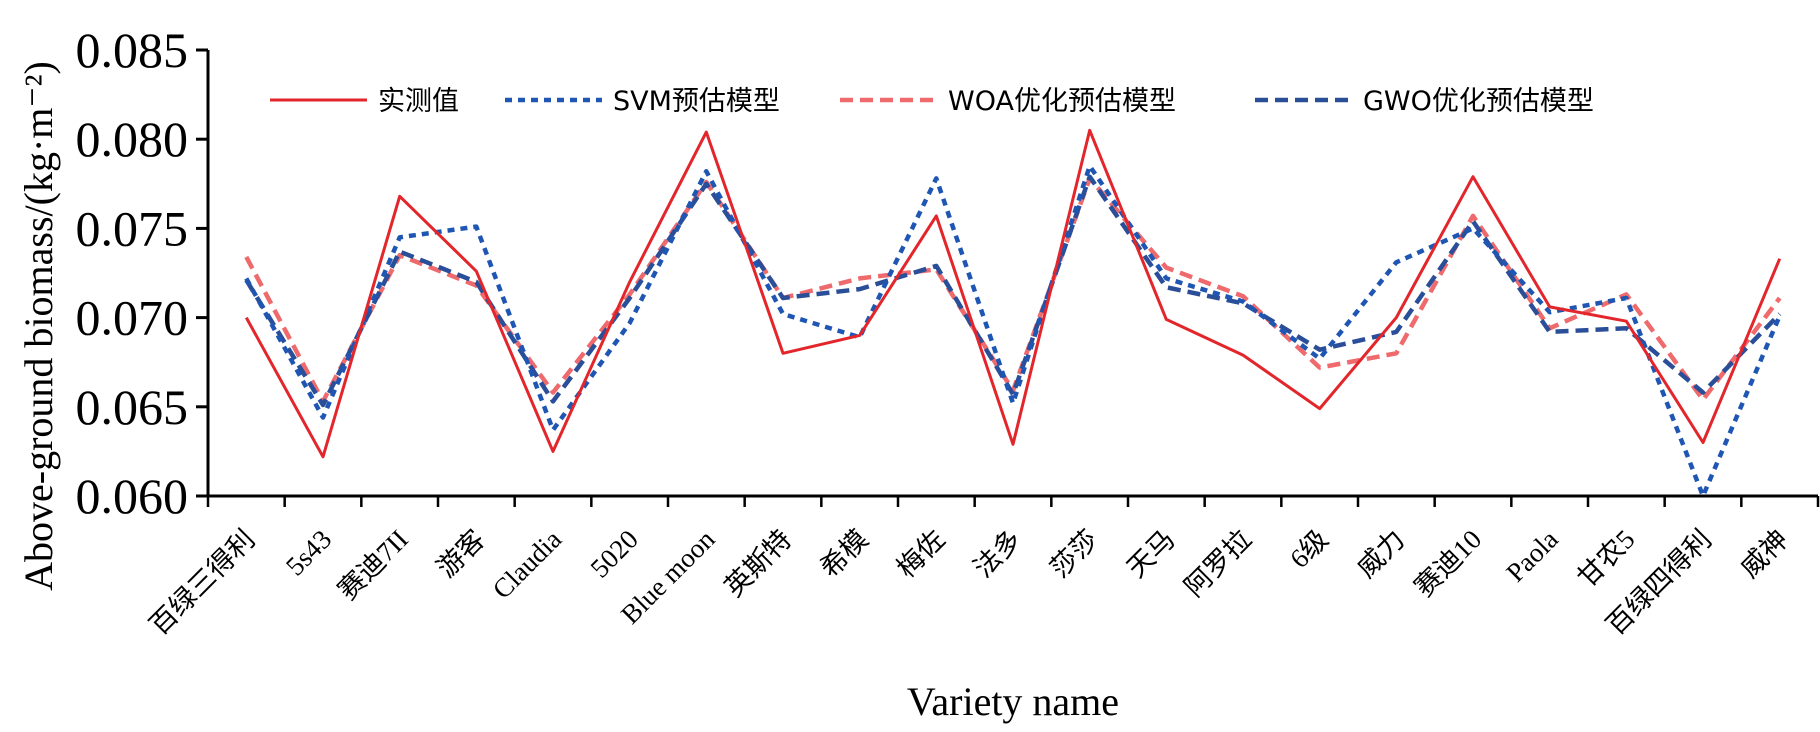  What do you see at coordinates (1532, 556) in the screenshot?
I see `x-tick-label: Paola` at bounding box center [1532, 556].